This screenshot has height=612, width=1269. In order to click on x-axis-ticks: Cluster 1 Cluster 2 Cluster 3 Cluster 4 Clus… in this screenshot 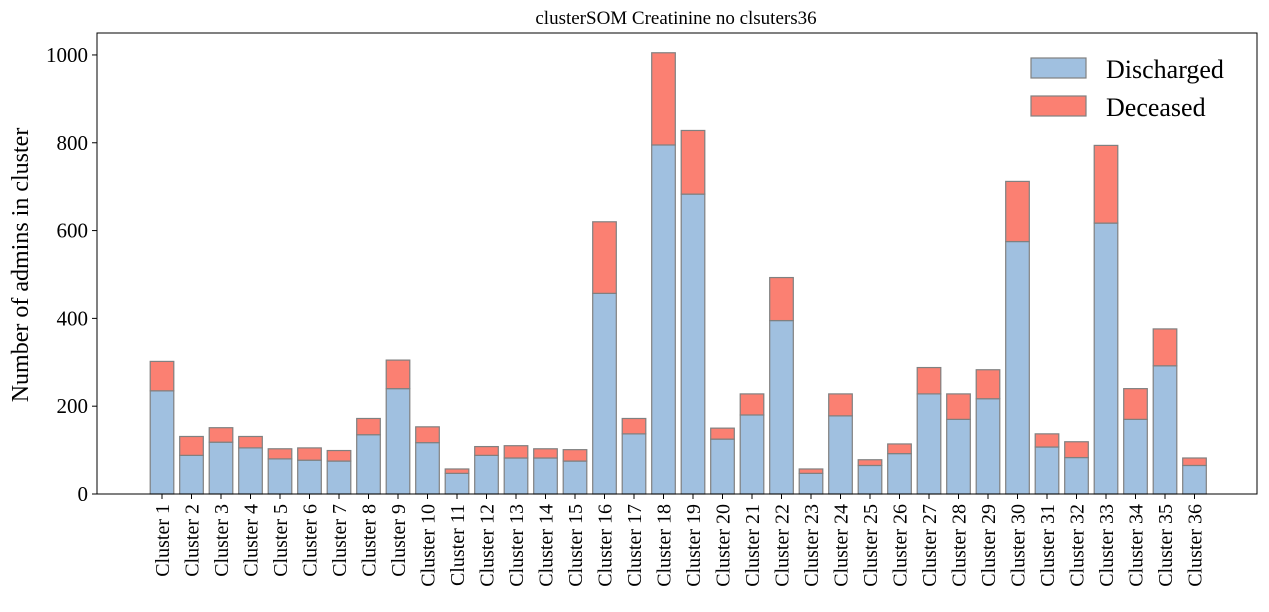, I will do `click(679, 540)`.